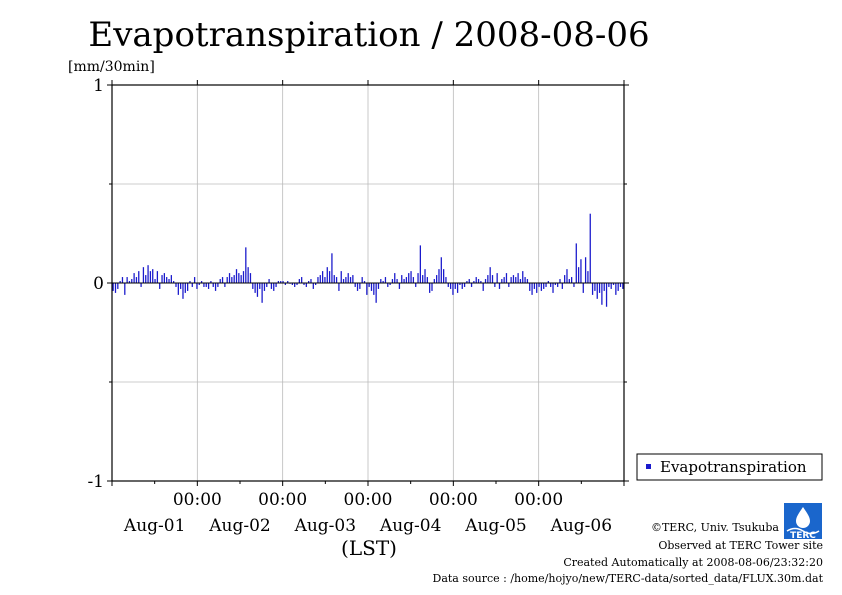 The height and width of the screenshot is (595, 842). I want to click on x-date-label: Aug-01, so click(154, 526).